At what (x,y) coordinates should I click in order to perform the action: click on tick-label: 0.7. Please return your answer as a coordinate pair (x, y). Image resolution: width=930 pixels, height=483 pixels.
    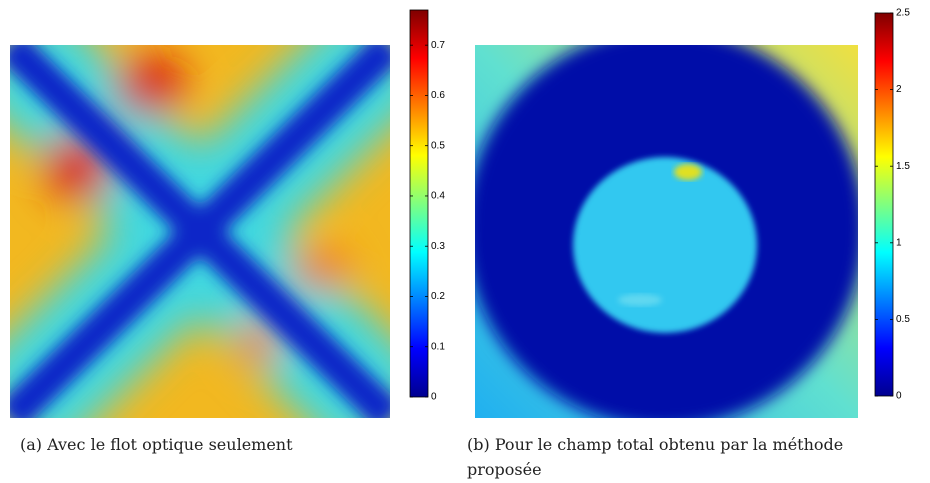
    Looking at the image, I should click on (438, 45).